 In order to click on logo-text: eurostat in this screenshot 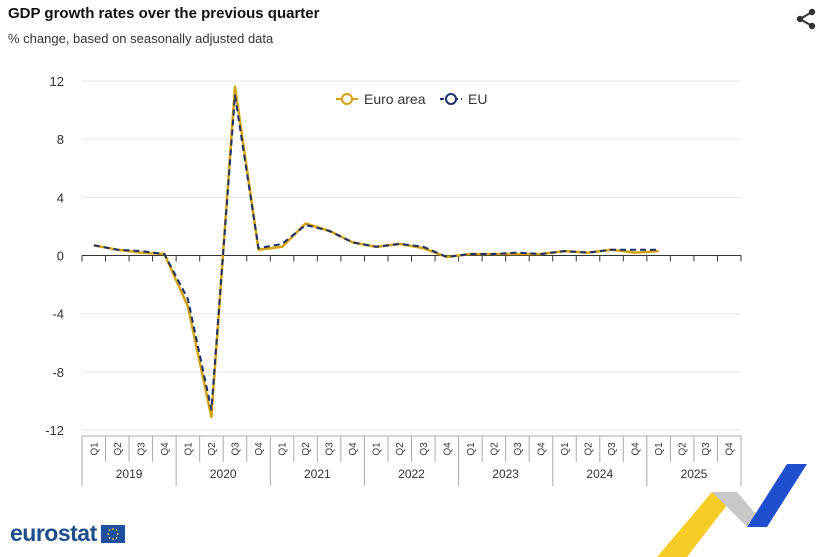, I will do `click(53, 533)`.